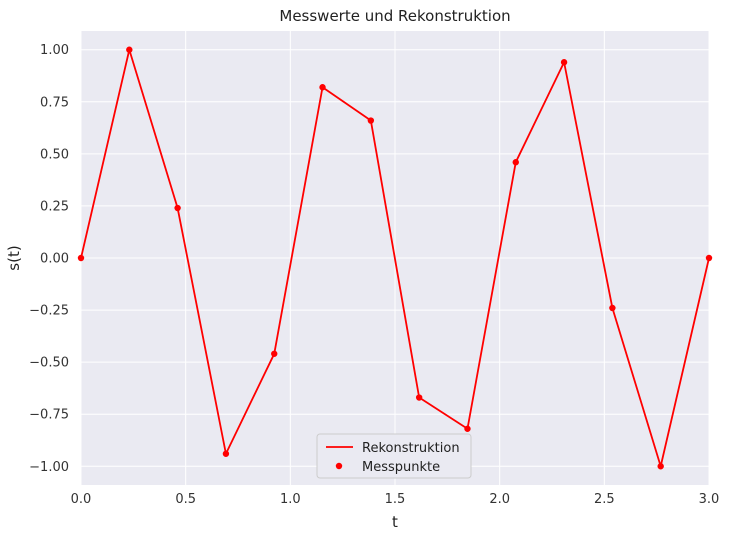 The image size is (732, 540). I want to click on legend-box, so click(394, 456).